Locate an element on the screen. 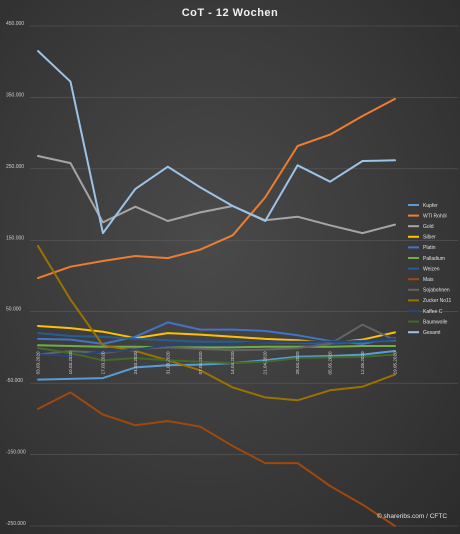 The image size is (460, 534). legend-label: Silber is located at coordinates (429, 238).